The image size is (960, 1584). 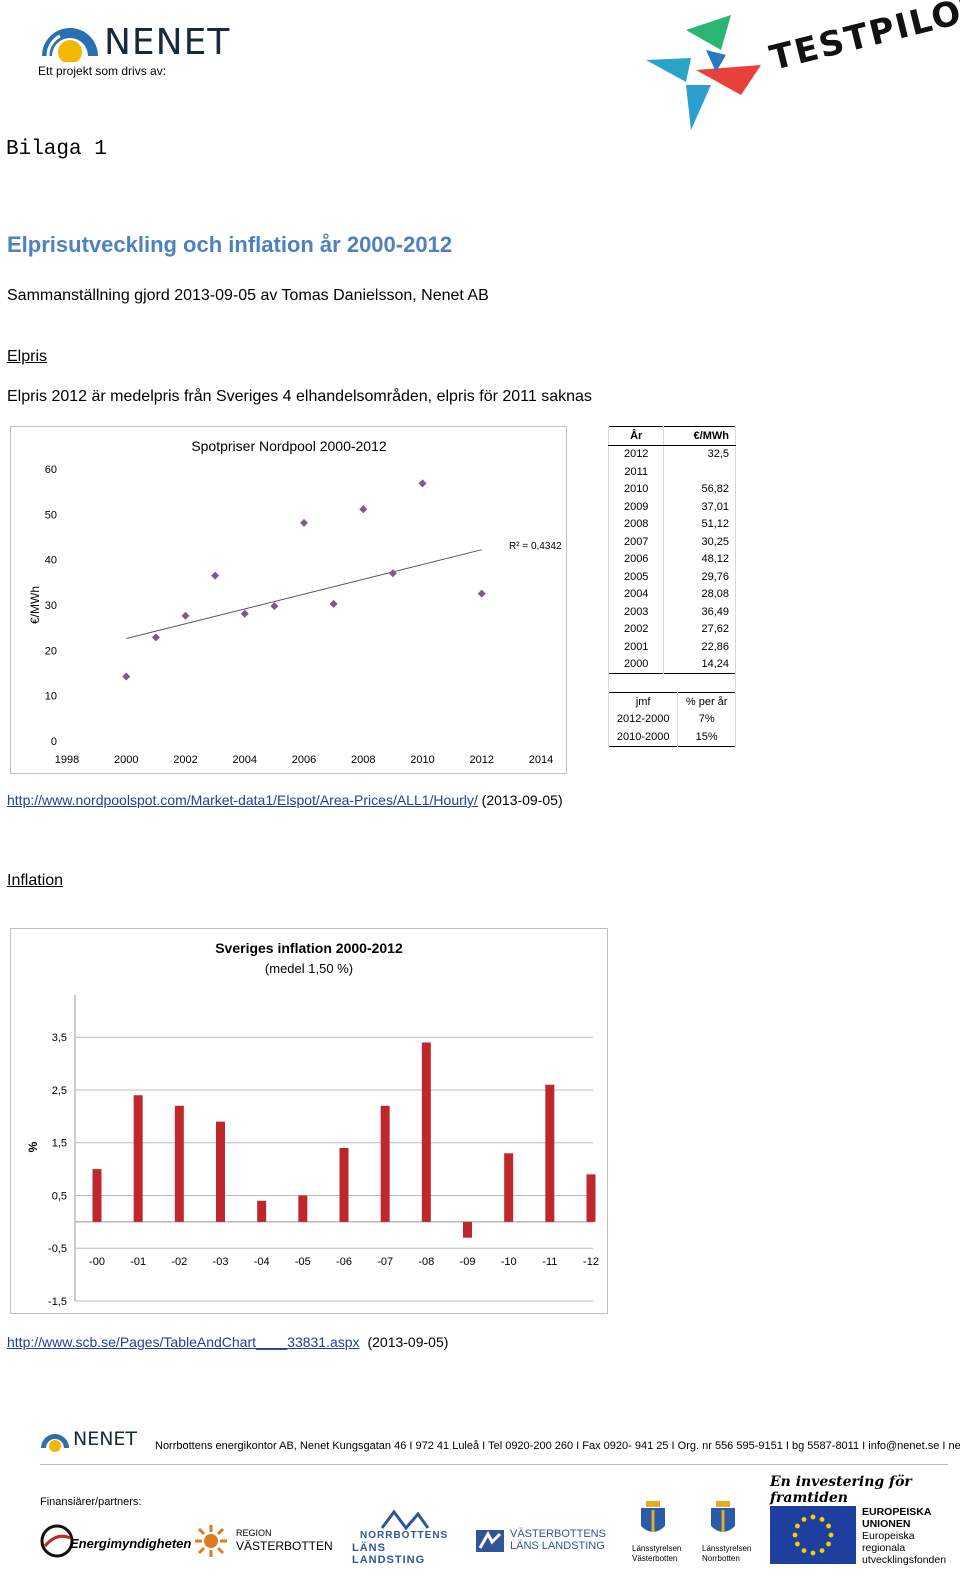 I want to click on header-price: €/MWh, so click(x=699, y=436).